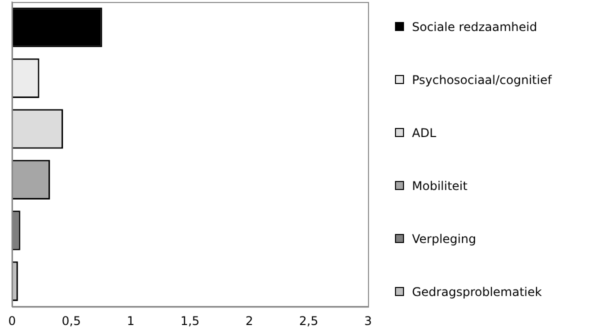 The width and height of the screenshot is (591, 336). I want to click on x-tick-label: 3, so click(368, 321).